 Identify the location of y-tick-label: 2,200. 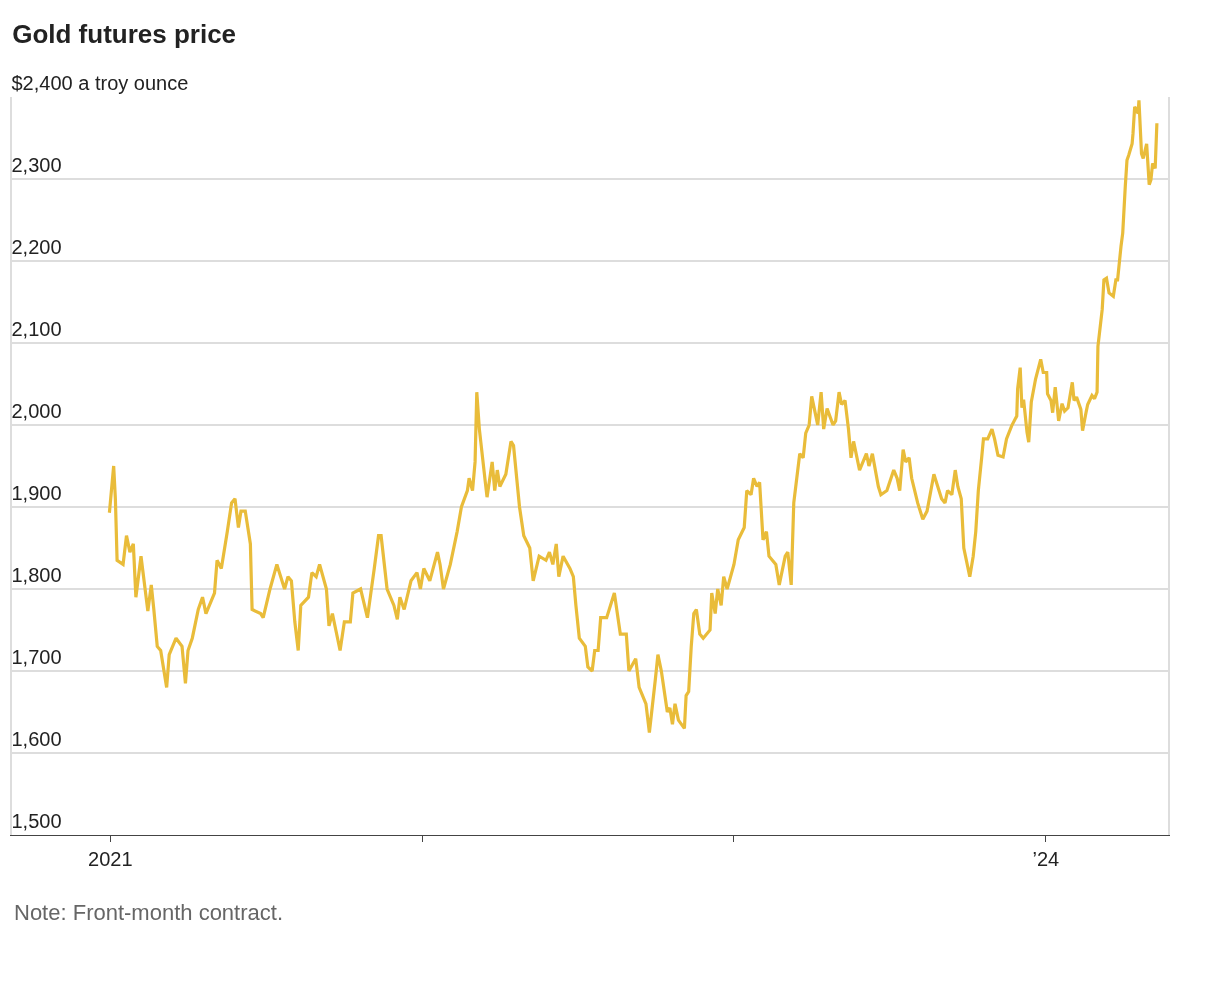
(36, 247).